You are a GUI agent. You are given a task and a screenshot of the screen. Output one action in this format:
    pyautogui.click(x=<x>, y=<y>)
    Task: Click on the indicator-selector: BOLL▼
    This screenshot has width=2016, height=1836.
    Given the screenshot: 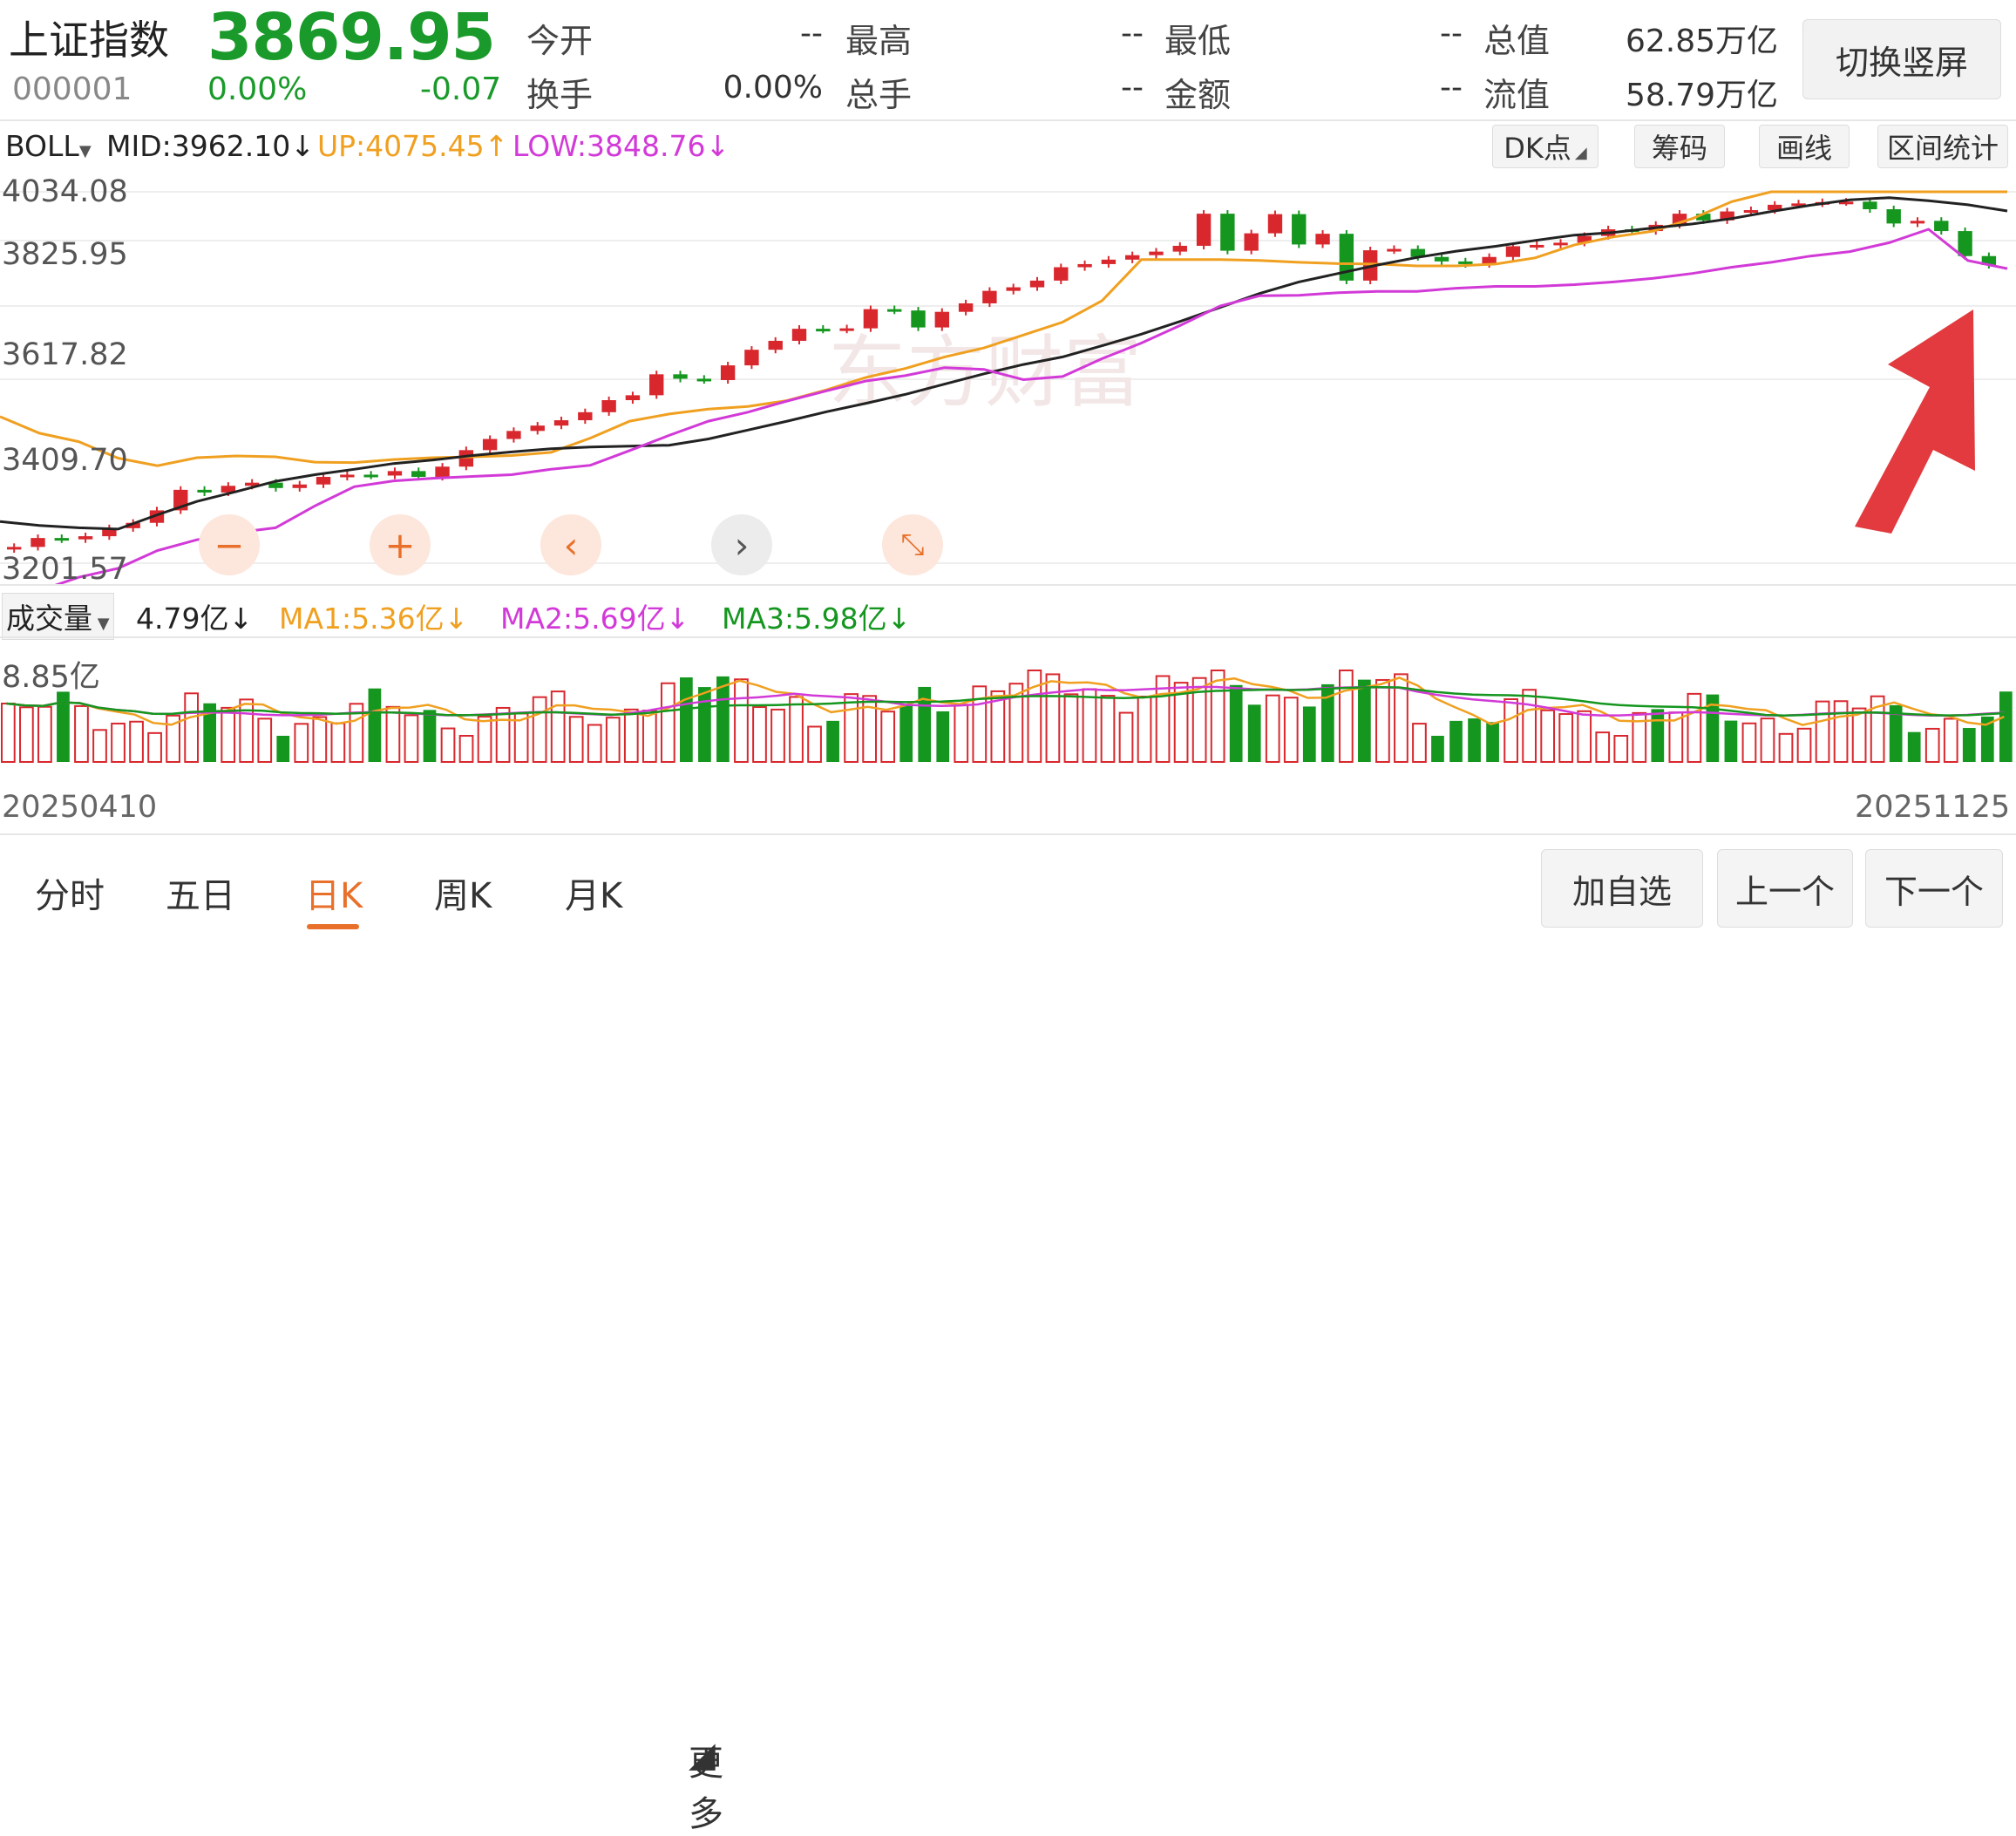 What is the action you would take?
    pyautogui.click(x=48, y=146)
    